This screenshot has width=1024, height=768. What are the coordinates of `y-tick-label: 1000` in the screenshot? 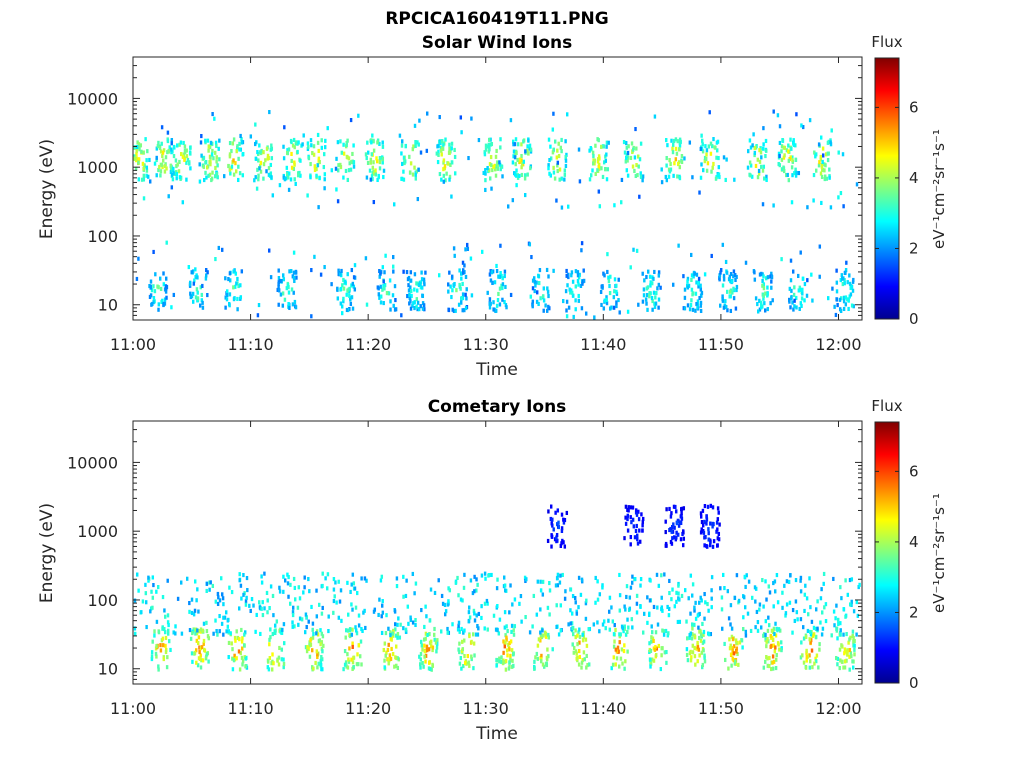 It's located at (97, 167).